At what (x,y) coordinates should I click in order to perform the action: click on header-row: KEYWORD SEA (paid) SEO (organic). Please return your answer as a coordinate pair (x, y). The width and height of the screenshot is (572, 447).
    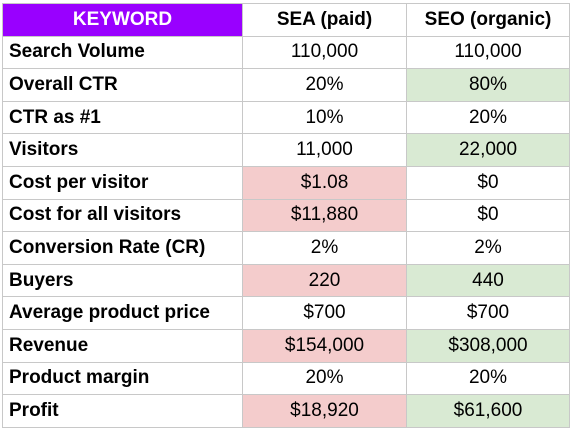
    Looking at the image, I should click on (286, 20).